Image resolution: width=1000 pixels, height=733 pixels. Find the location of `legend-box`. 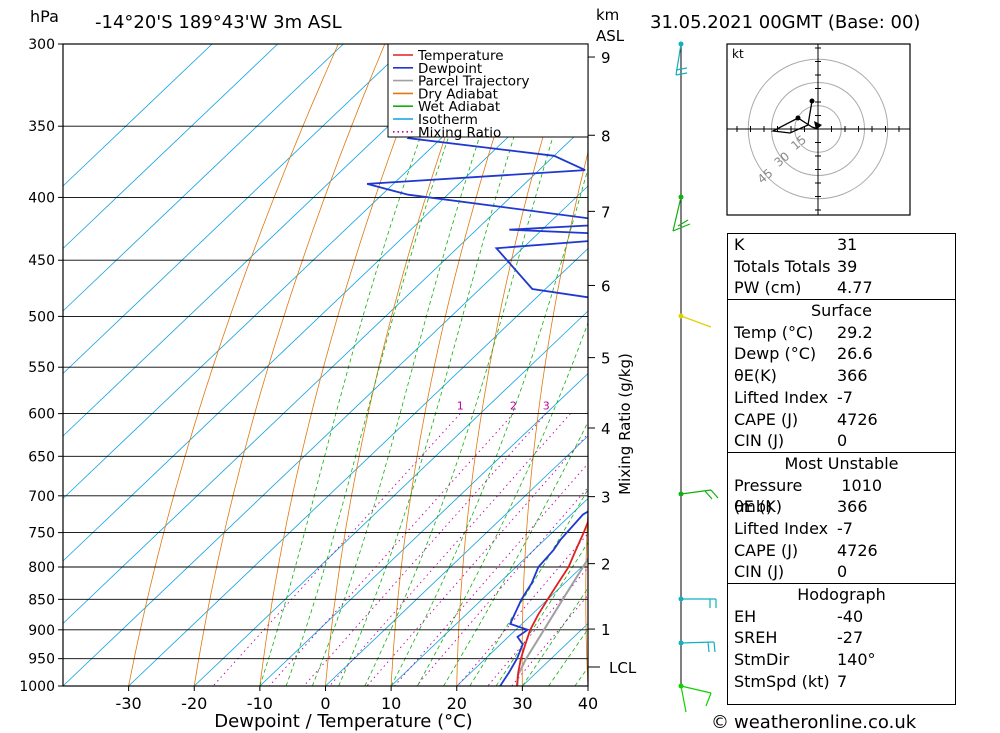

legend-box is located at coordinates (488, 90).